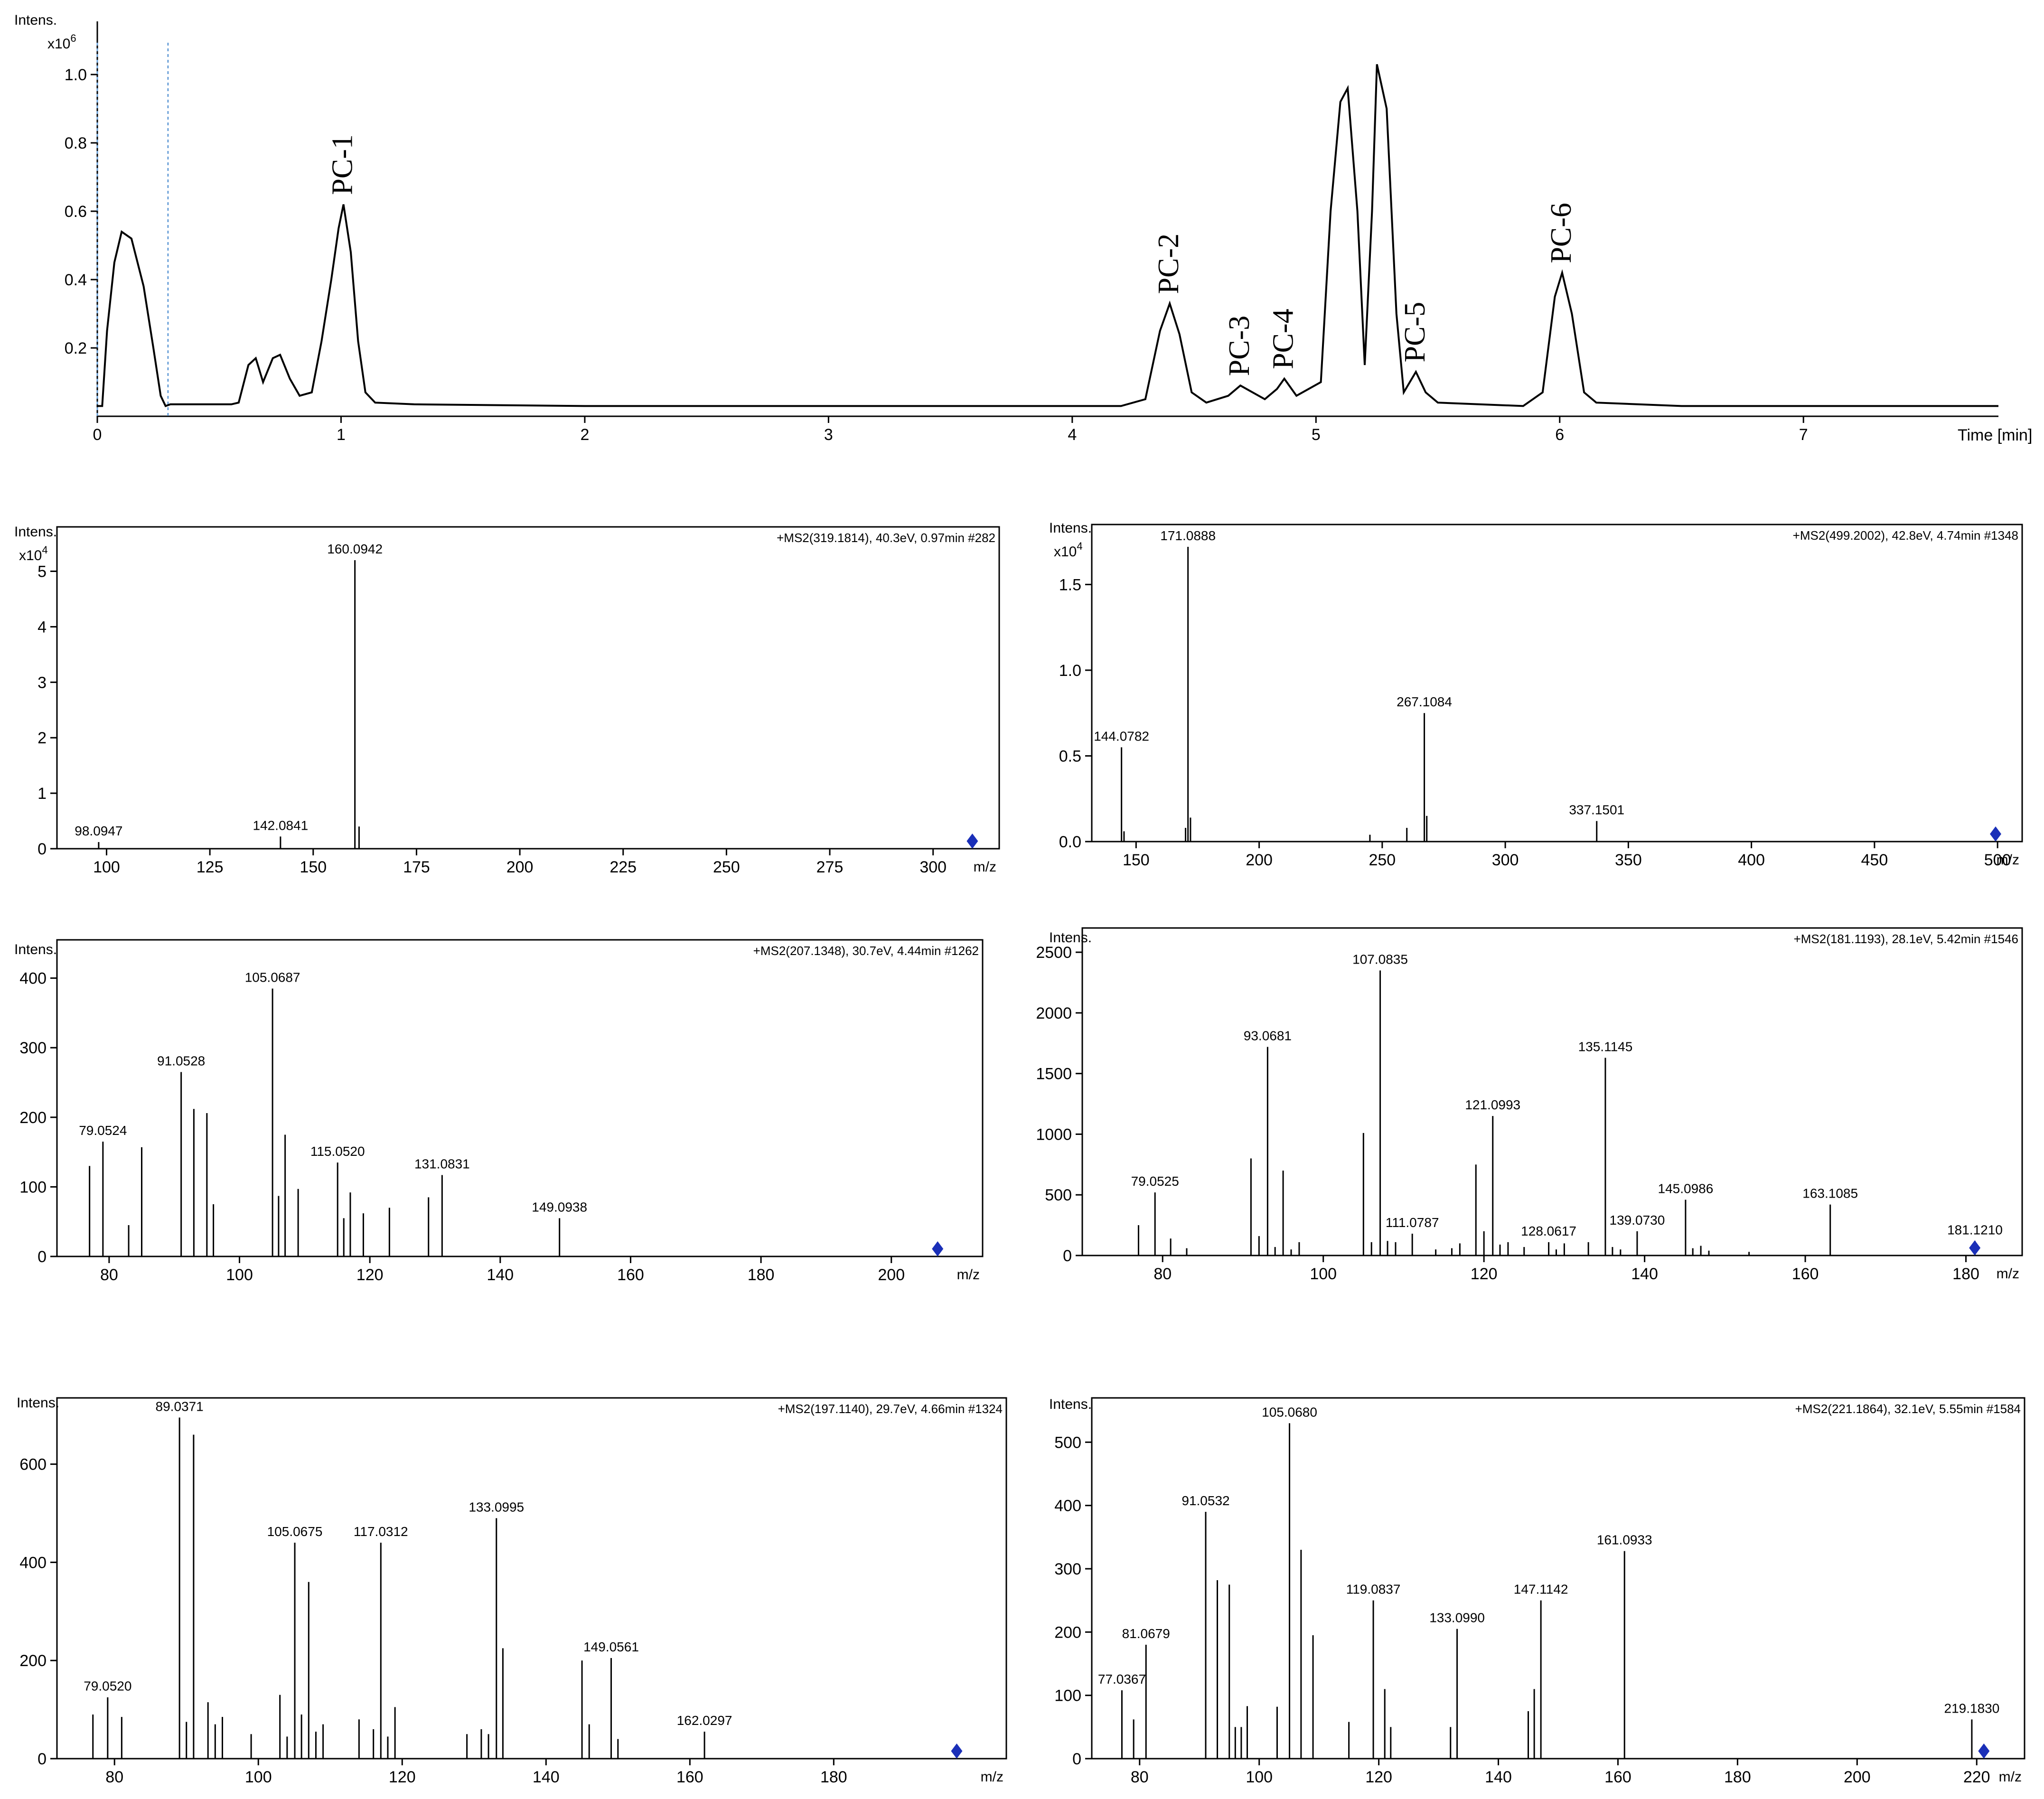 The image size is (2044, 1799). I want to click on y-tick-label: 400, so click(33, 1563).